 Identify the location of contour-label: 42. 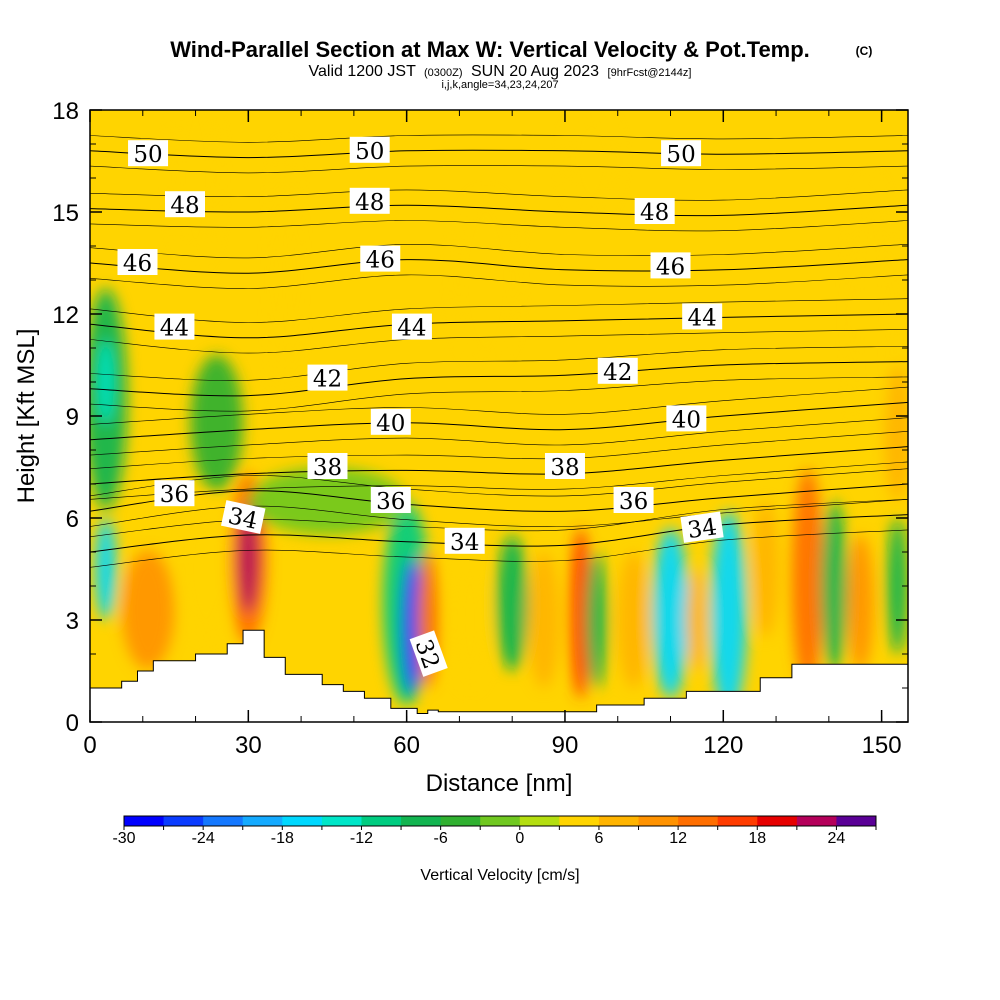
(617, 371).